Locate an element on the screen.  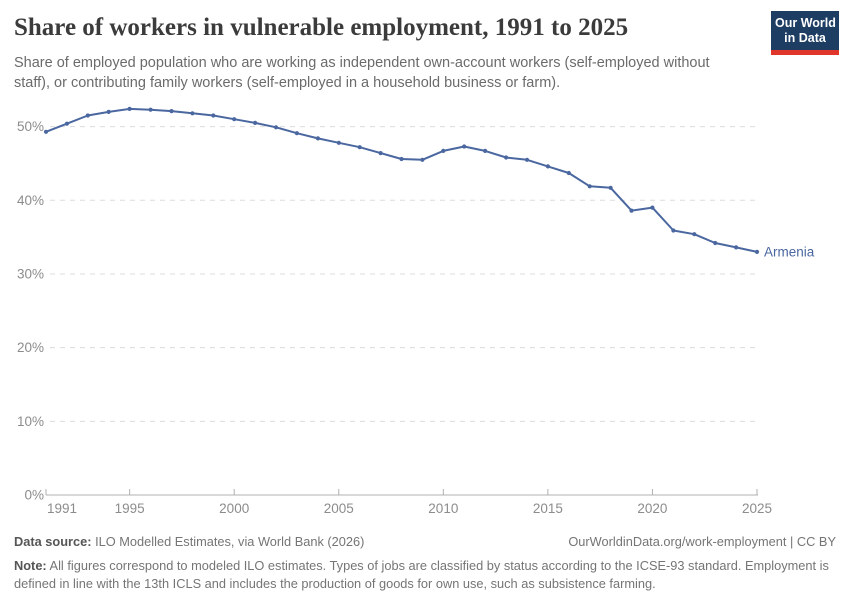
y-tick-label: 20% is located at coordinates (30, 347).